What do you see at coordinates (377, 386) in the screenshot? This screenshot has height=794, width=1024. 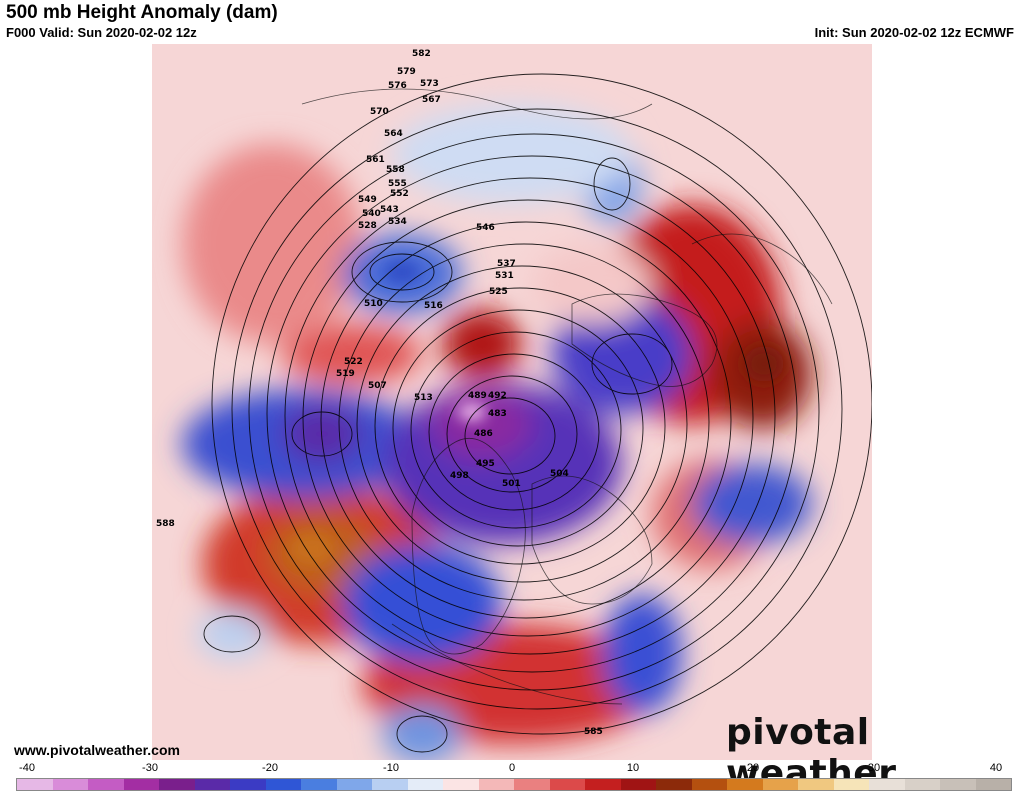 I see `contour-label: 507` at bounding box center [377, 386].